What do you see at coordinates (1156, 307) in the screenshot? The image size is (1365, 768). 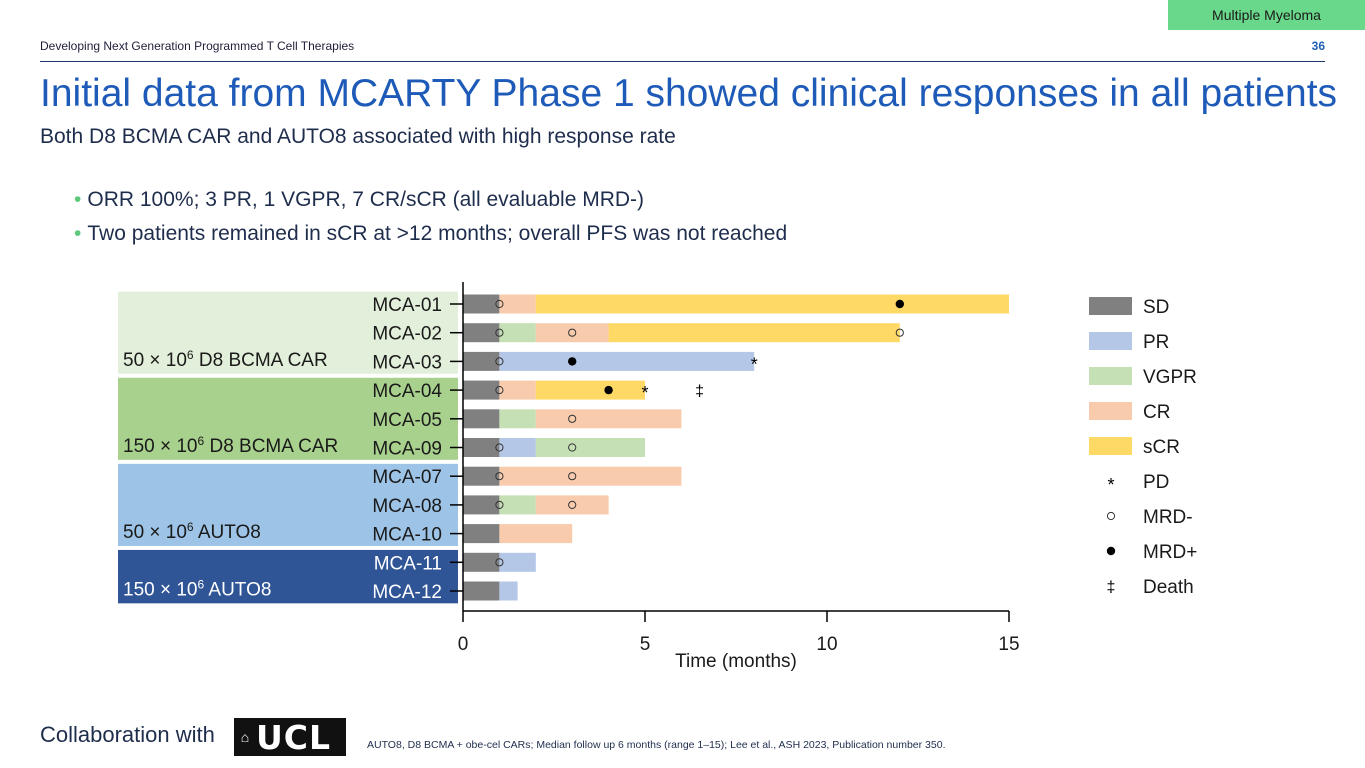 I see `legend-label: SD` at bounding box center [1156, 307].